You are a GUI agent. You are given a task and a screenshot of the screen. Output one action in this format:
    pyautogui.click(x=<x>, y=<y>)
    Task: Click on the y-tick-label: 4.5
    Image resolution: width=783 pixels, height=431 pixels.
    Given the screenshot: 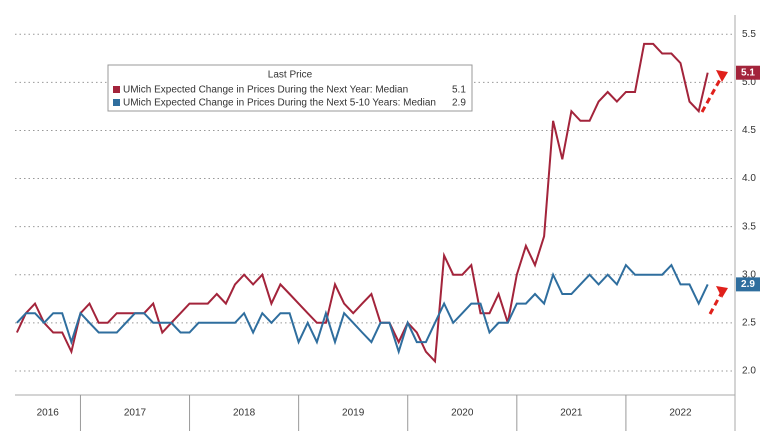 What is the action you would take?
    pyautogui.click(x=749, y=130)
    